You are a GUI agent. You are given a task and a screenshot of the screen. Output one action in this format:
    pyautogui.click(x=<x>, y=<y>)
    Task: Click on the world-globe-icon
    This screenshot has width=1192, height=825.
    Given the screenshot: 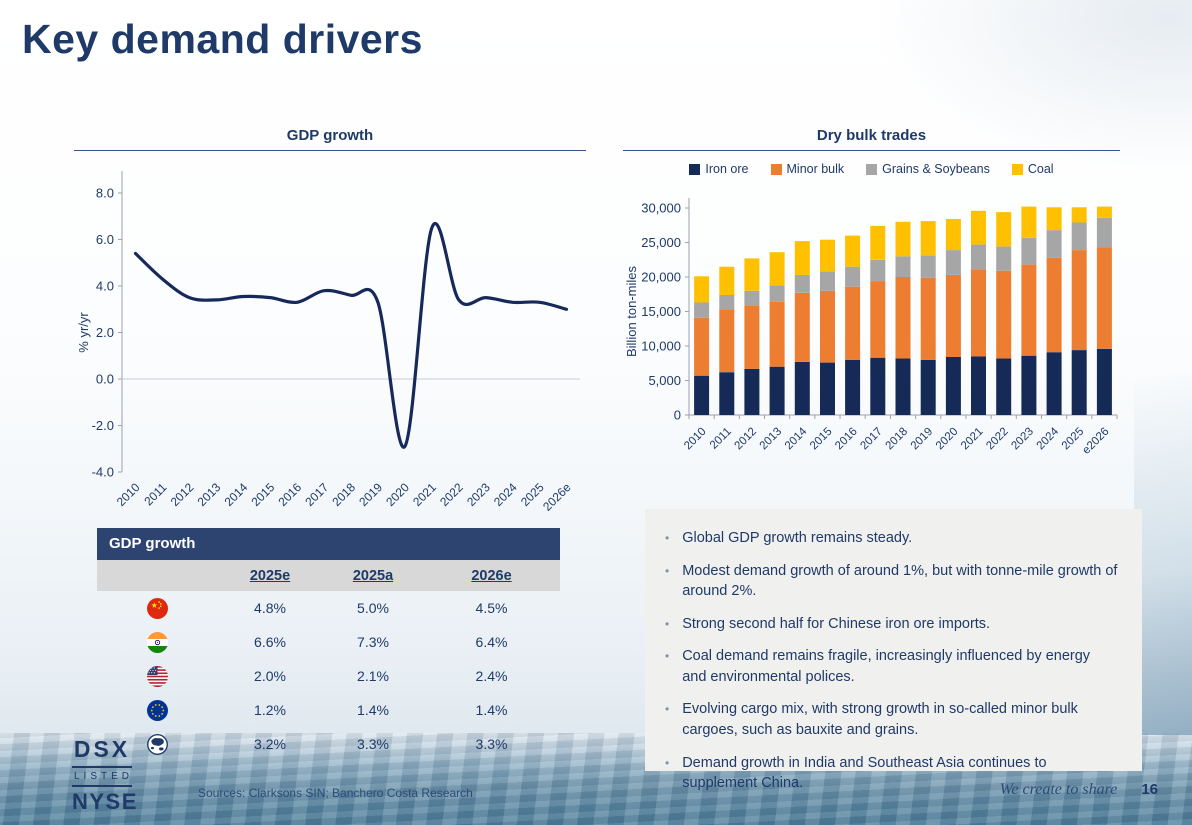 What is the action you would take?
    pyautogui.click(x=157, y=744)
    